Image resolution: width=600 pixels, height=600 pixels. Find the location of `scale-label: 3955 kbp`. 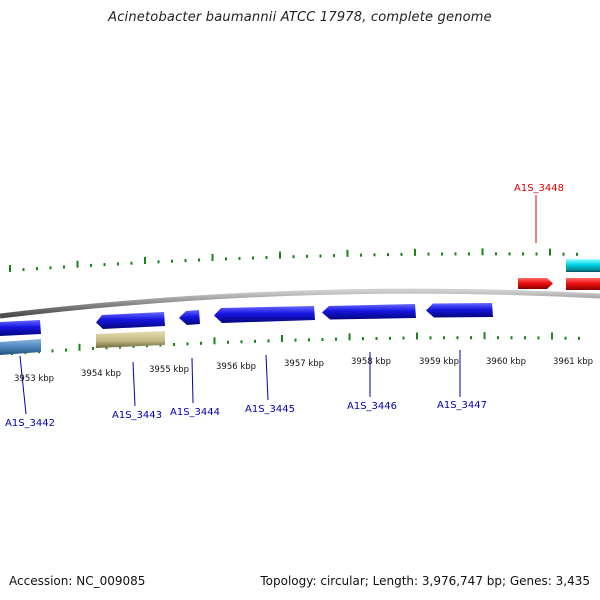

scale-label: 3955 kbp is located at coordinates (169, 370).